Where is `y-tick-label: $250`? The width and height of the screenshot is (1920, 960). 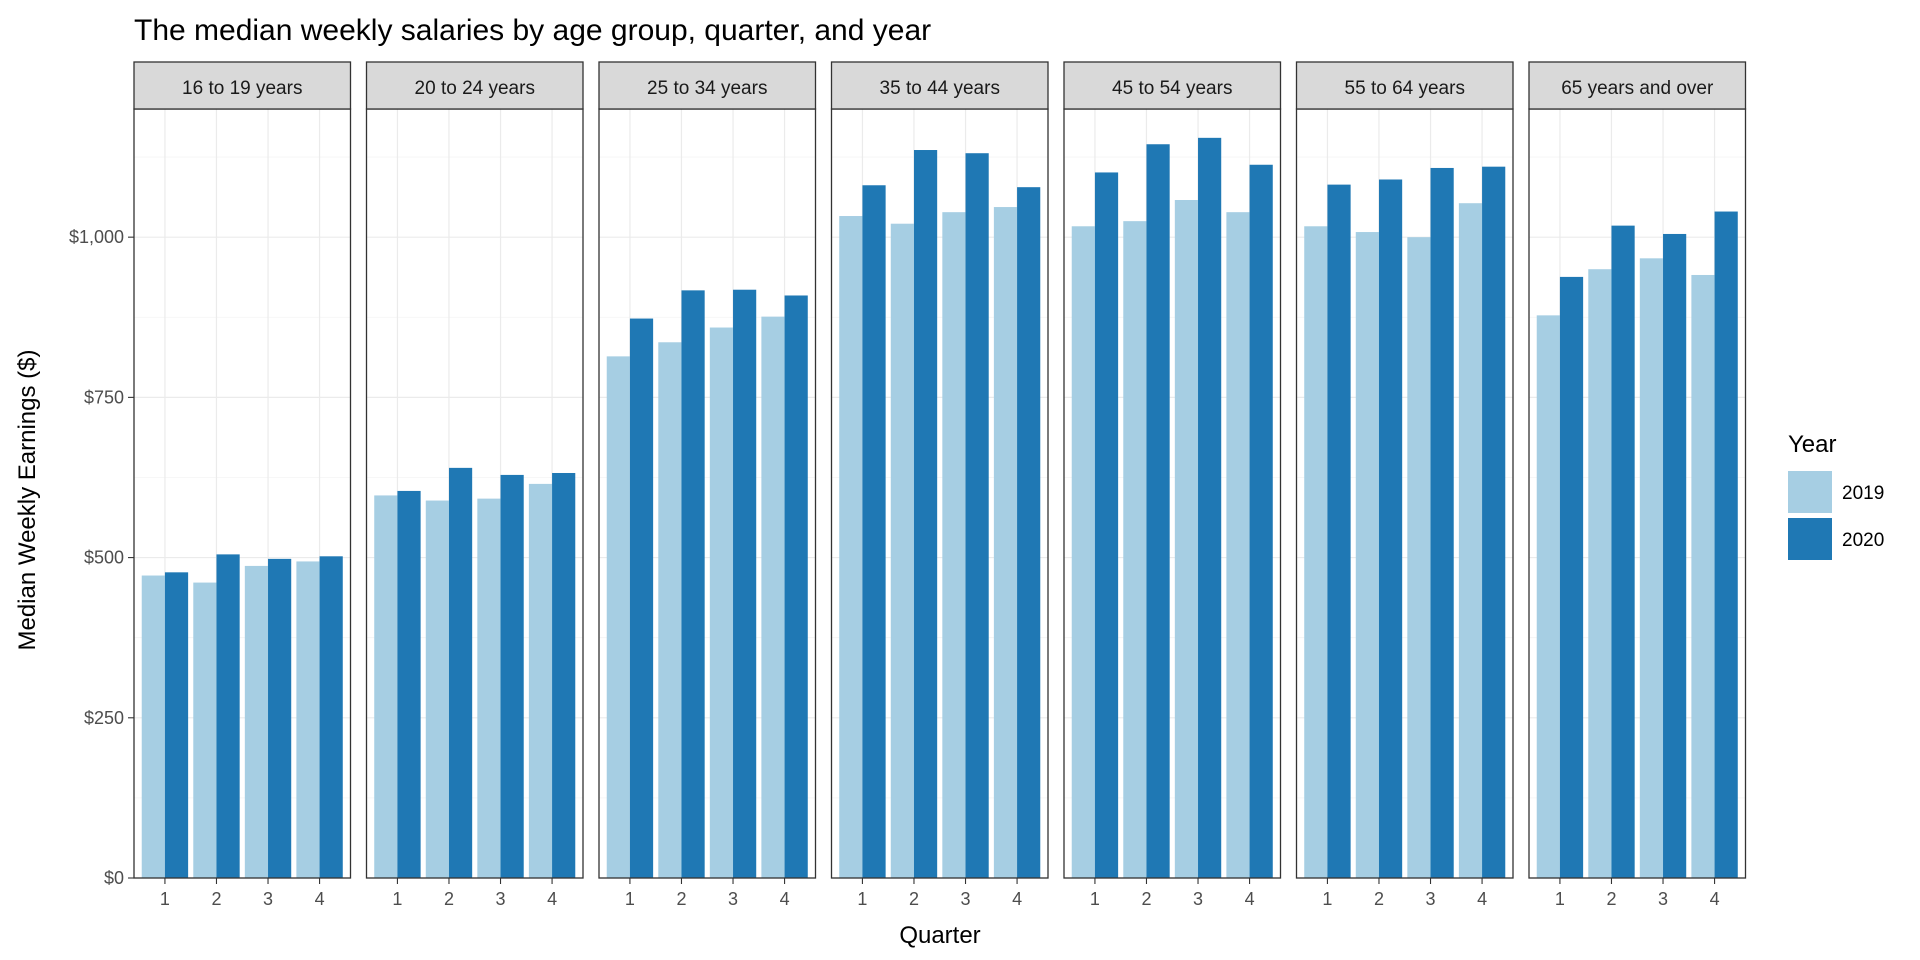 y-tick-label: $250 is located at coordinates (104, 718).